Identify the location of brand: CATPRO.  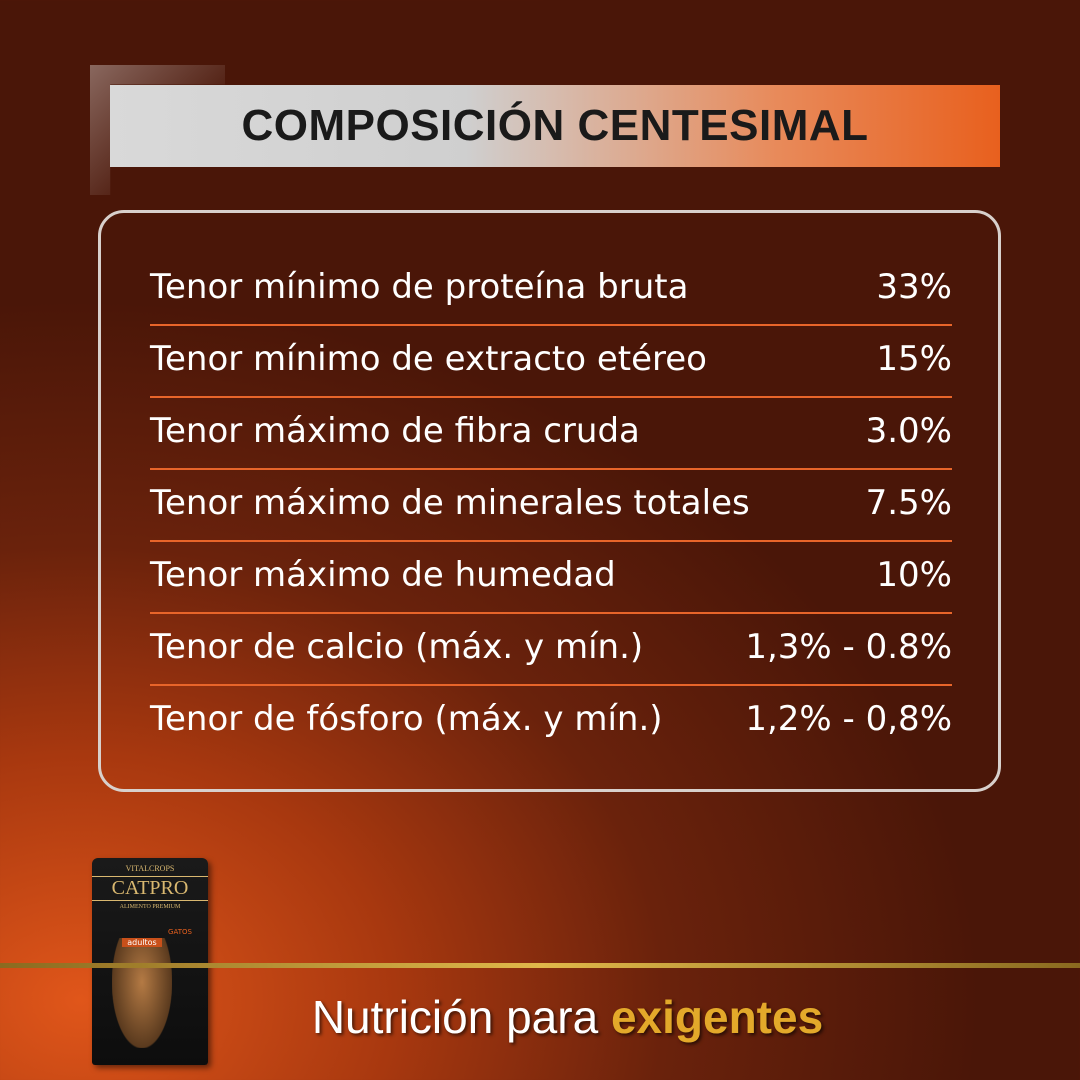
(150, 888).